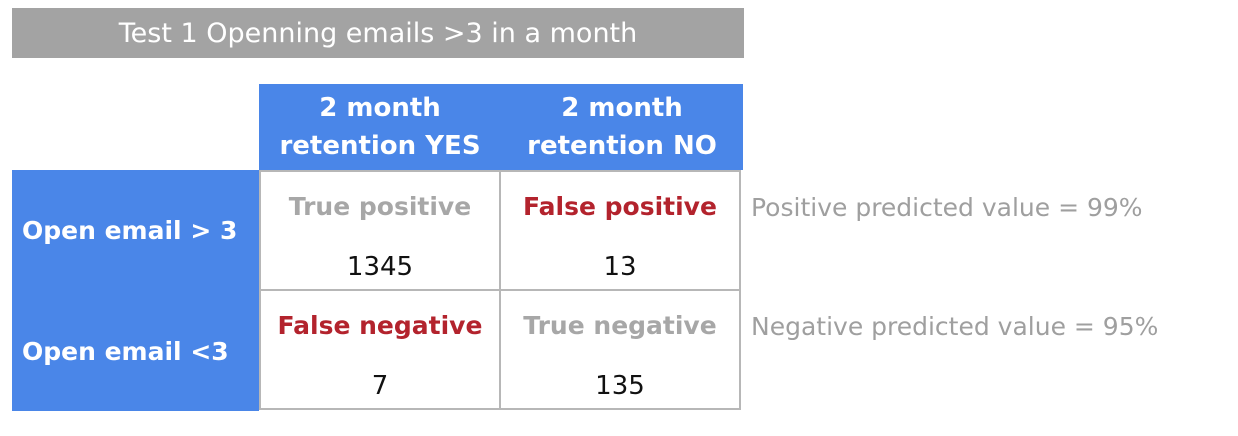 The width and height of the screenshot is (1238, 436). I want to click on cell-false-negative: False negative 7, so click(380, 349).